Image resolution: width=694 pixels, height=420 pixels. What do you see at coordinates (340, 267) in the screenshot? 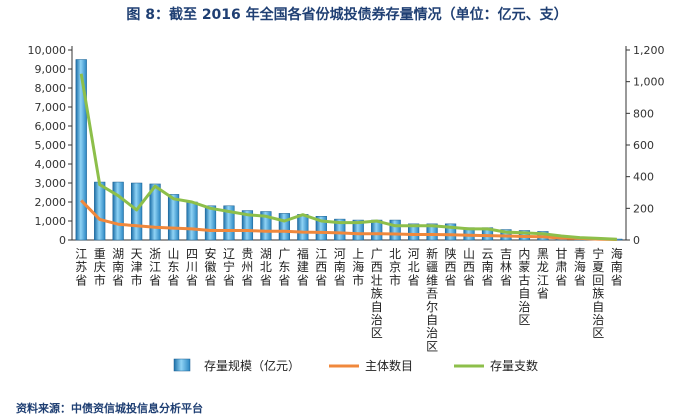
I see `category-label: 河南省` at bounding box center [340, 267].